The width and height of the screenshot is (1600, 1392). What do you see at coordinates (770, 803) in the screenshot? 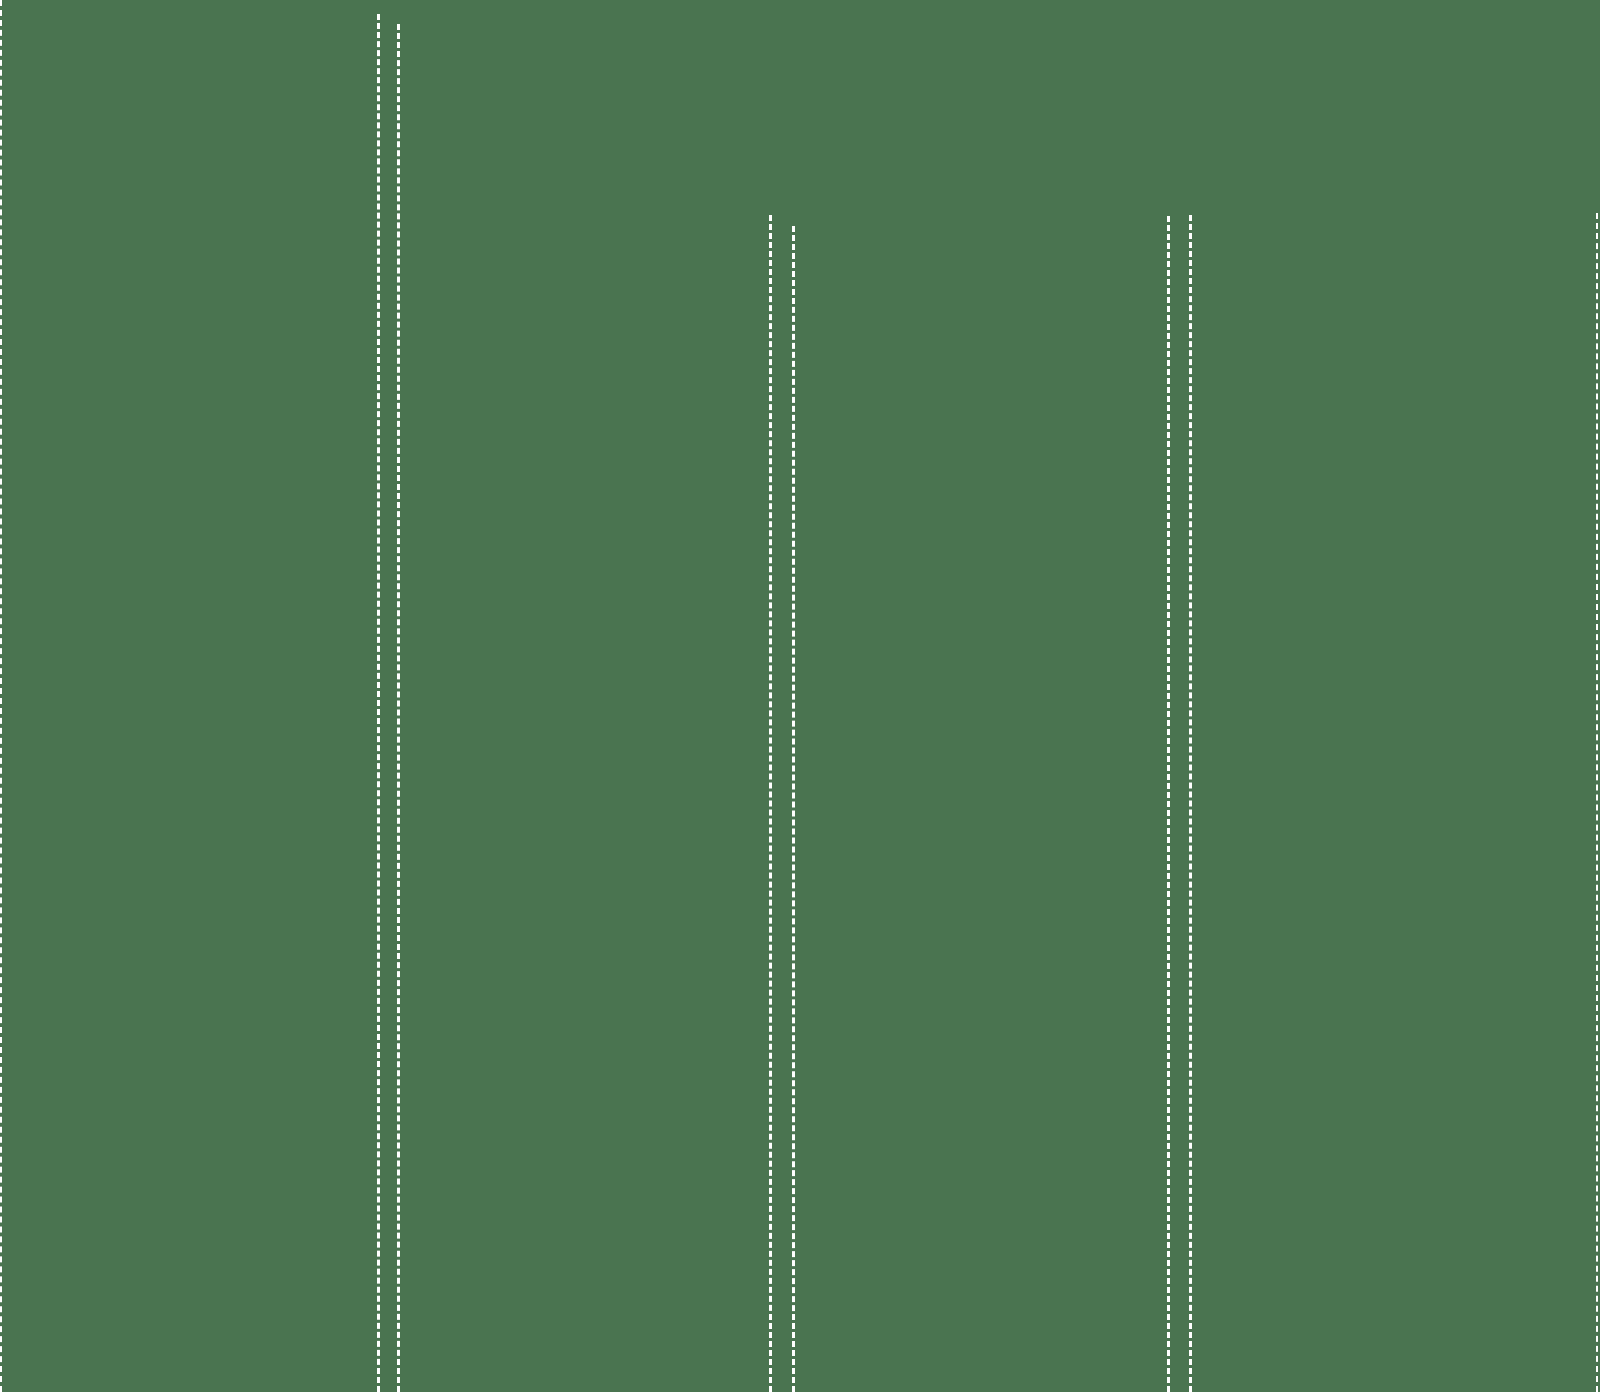
I see `guide-line-group2-a` at bounding box center [770, 803].